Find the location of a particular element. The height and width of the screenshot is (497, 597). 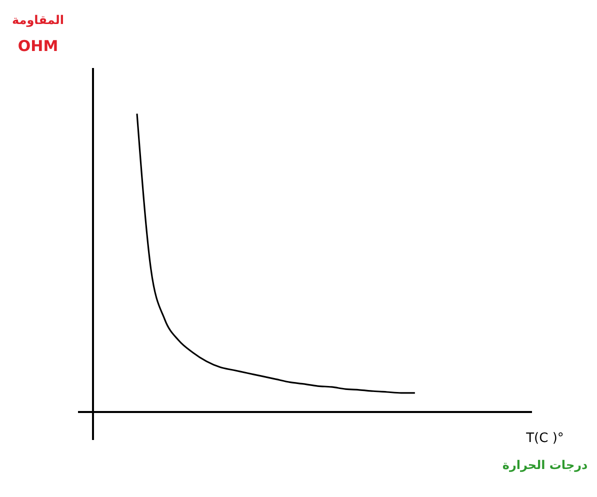

text: المقاومة is located at coordinates (38, 20).